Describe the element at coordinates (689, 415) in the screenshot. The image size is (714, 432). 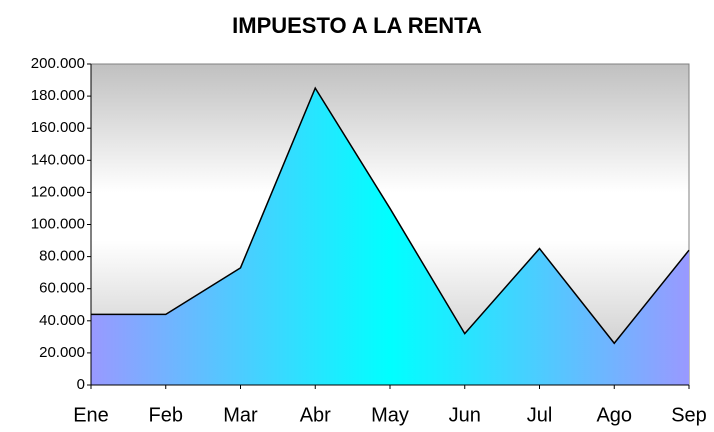
I see `x-tick-label: Sep` at that location.